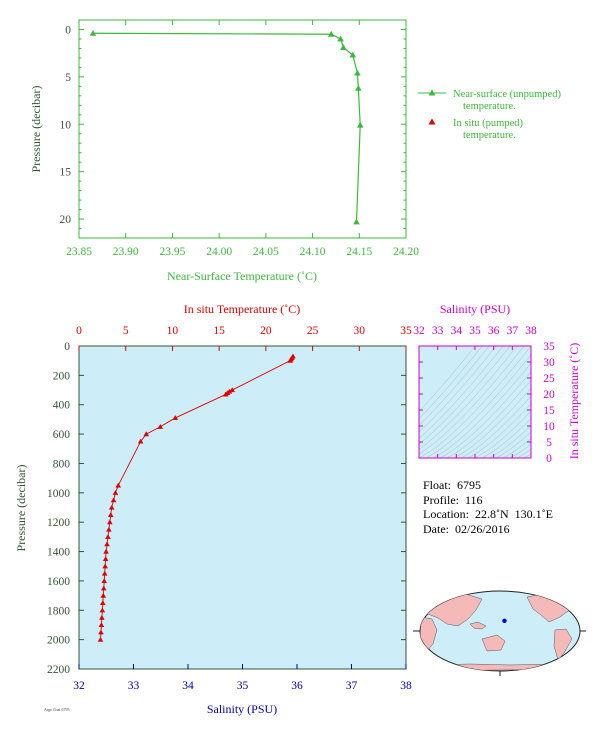 Image resolution: width=601 pixels, height=732 pixels. What do you see at coordinates (489, 100) in the screenshot?
I see `legend-item-near-surface: Near-surface (unpumped) temperature.` at bounding box center [489, 100].